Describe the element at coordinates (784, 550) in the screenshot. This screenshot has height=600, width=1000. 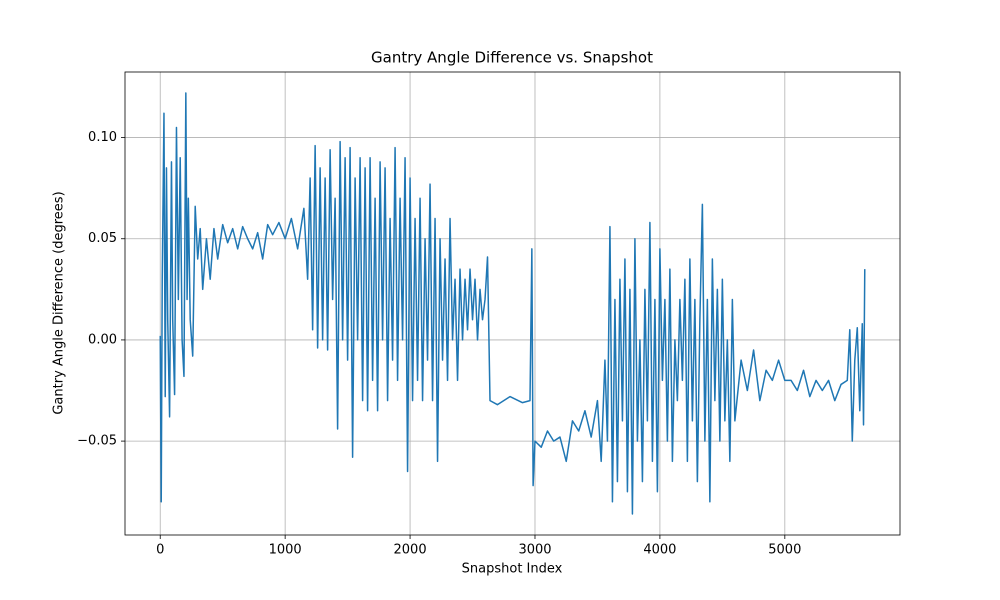
I see `x-tick-label: 5000` at that location.